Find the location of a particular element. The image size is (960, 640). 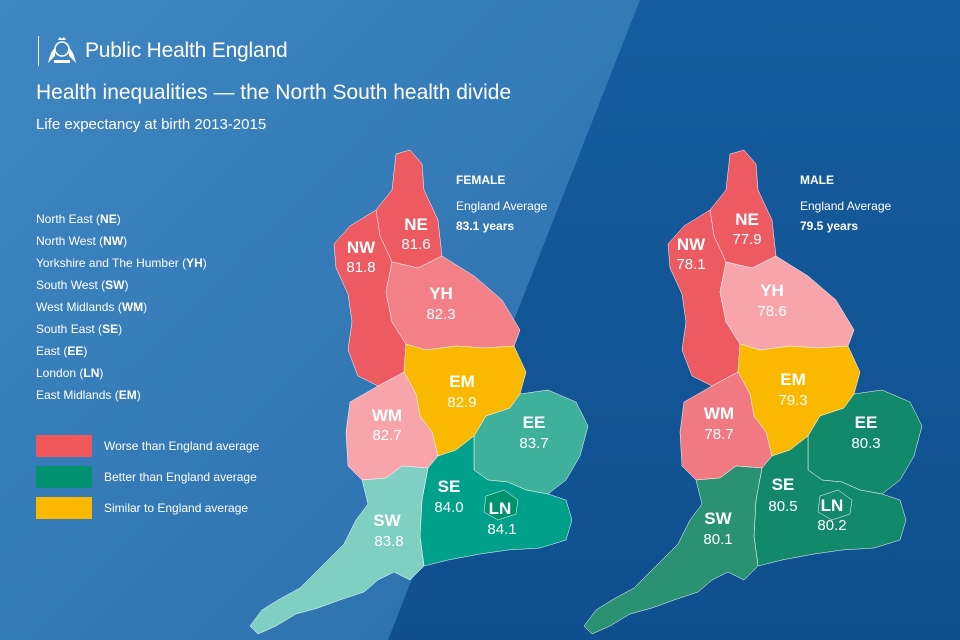

legend-item-similar: Similar to England average is located at coordinates (147, 507).